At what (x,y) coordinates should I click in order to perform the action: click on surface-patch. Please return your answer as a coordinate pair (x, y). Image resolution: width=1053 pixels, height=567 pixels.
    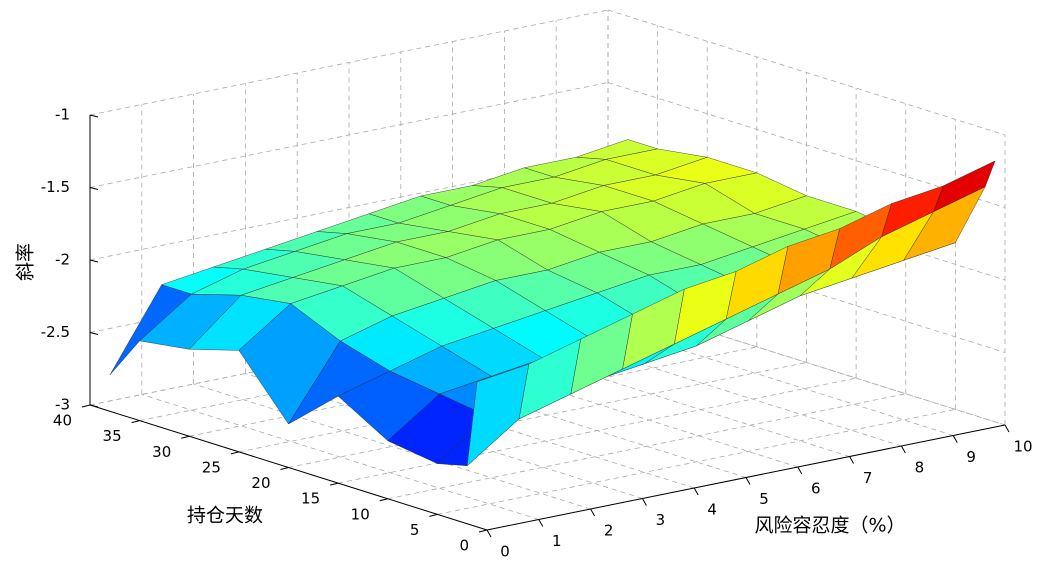
    Looking at the image, I should click on (498, 414).